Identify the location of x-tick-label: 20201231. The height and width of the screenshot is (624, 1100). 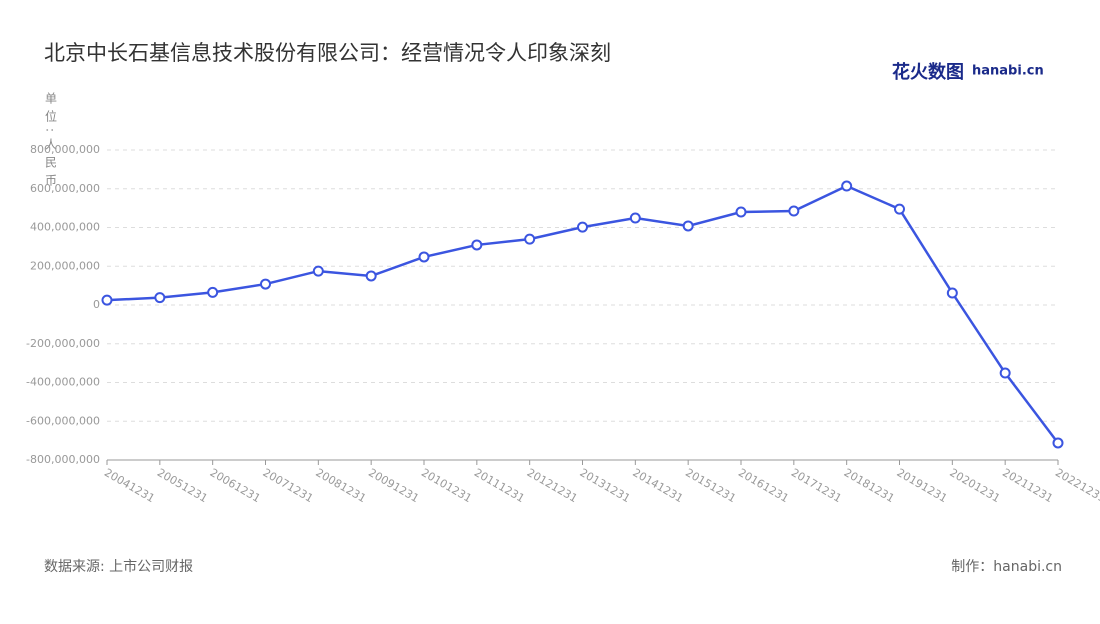
(974, 485).